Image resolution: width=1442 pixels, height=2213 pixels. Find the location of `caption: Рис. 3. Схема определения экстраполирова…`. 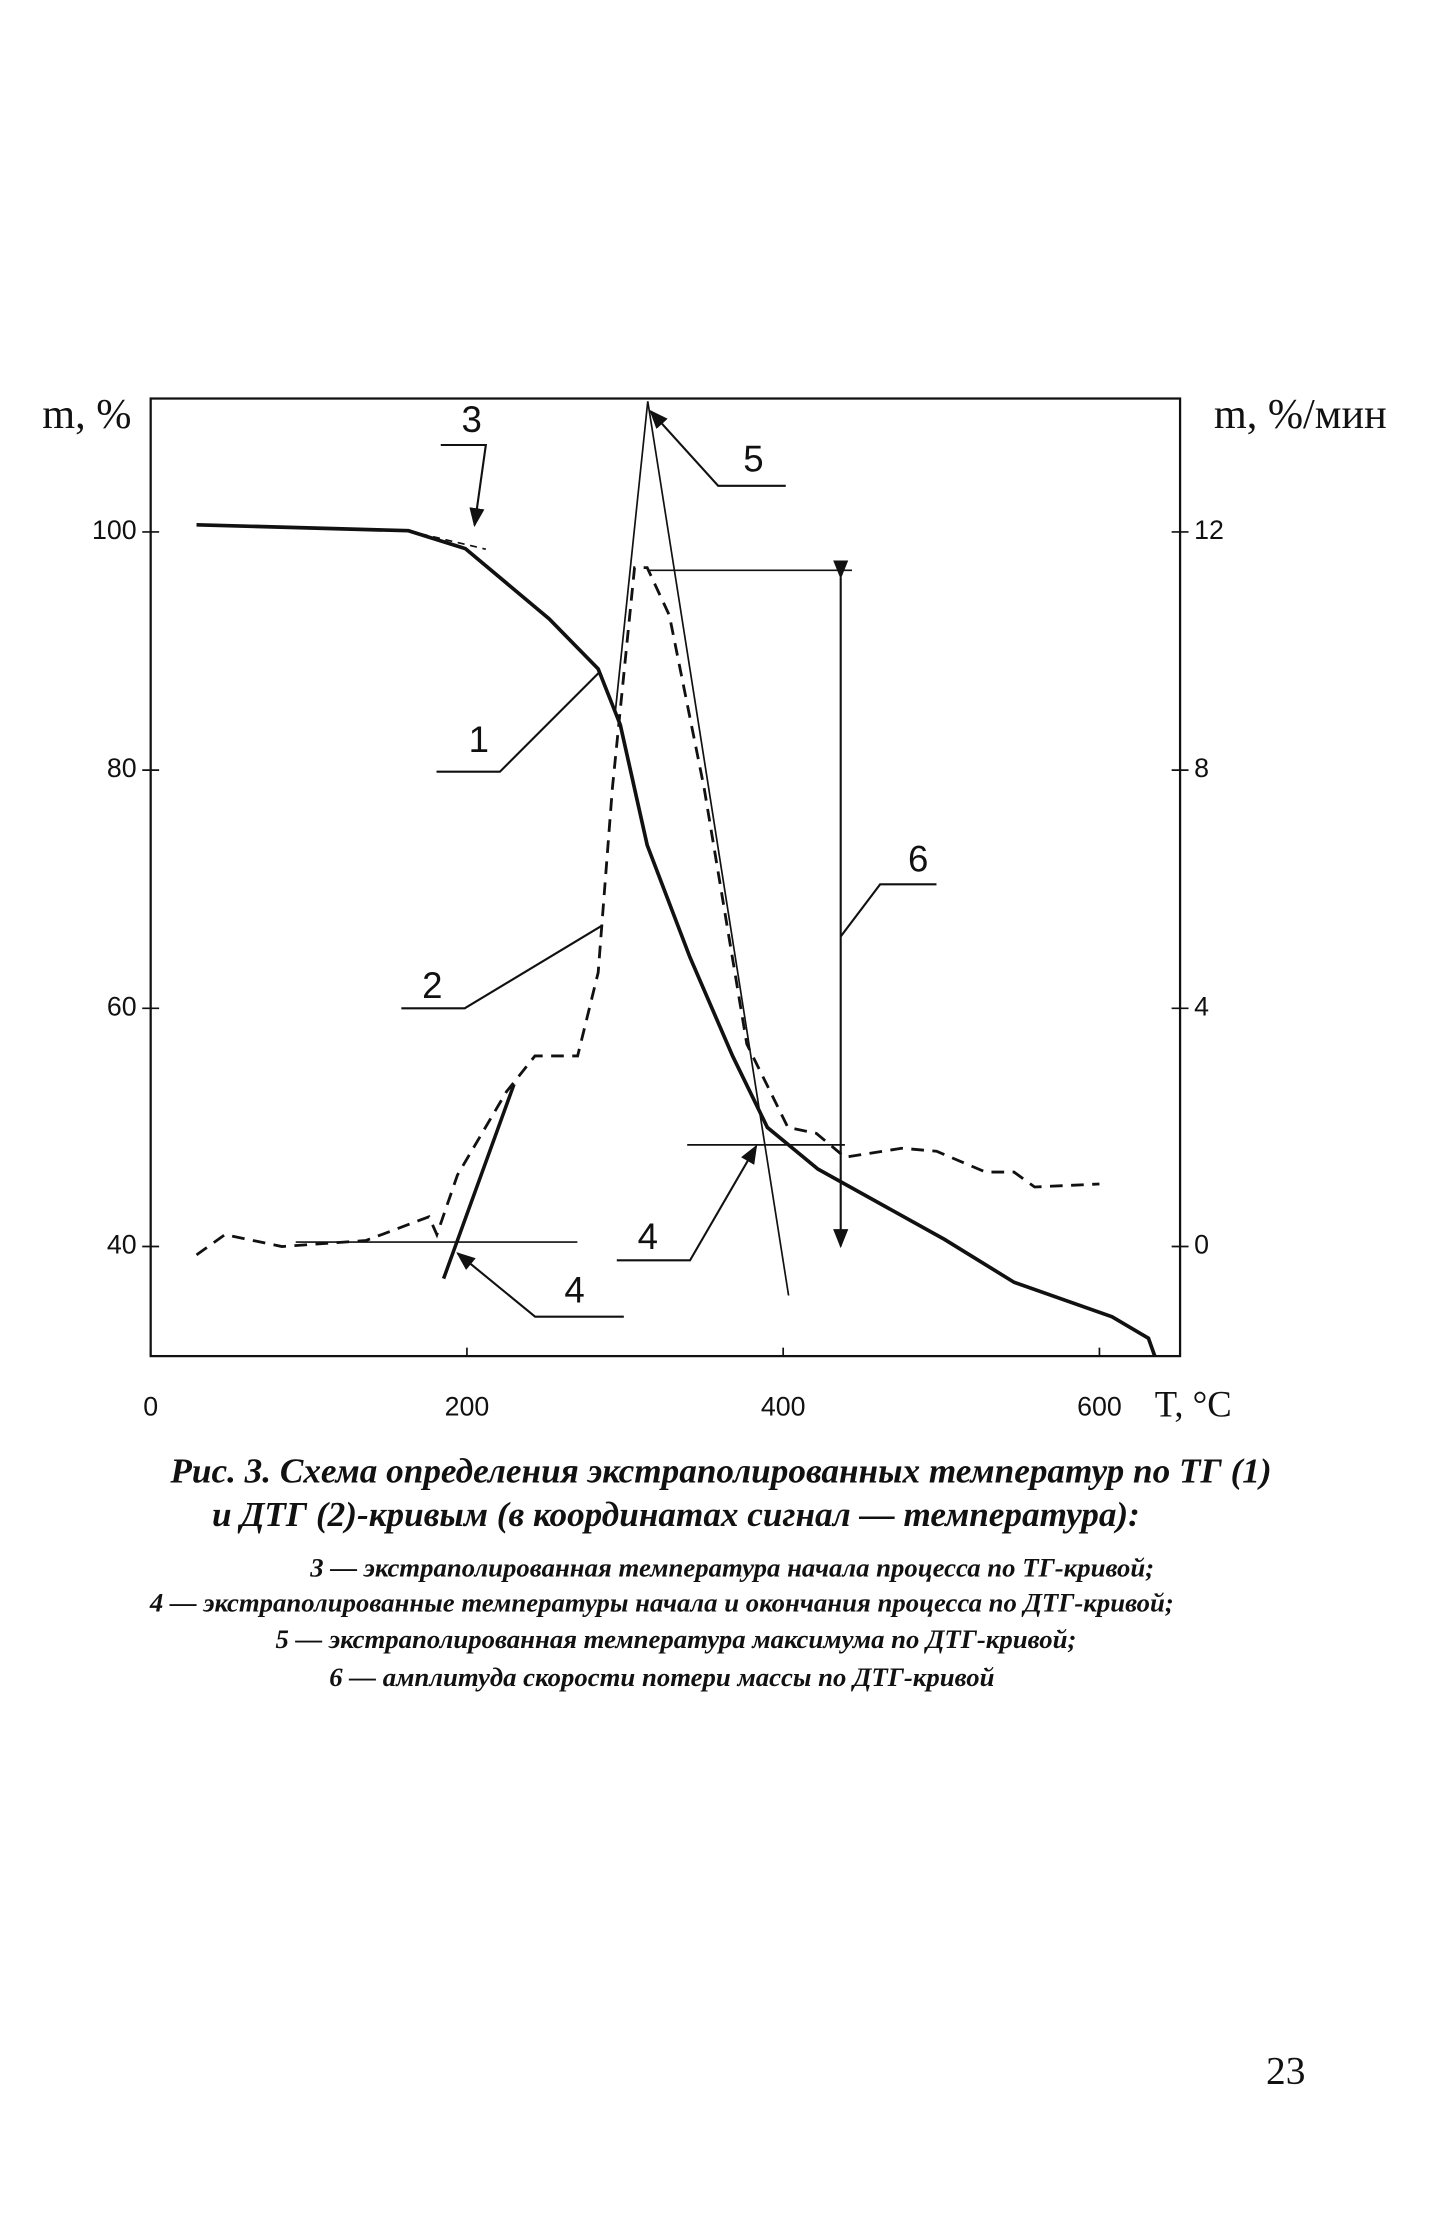

caption: Рис. 3. Схема определения экстраполирова… is located at coordinates (710, 1571).